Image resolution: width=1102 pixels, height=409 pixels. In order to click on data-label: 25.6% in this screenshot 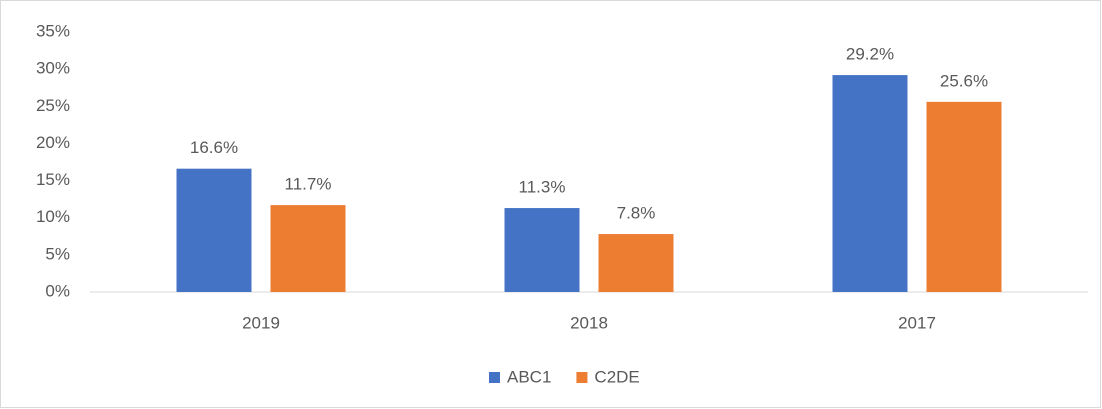, I will do `click(964, 80)`.